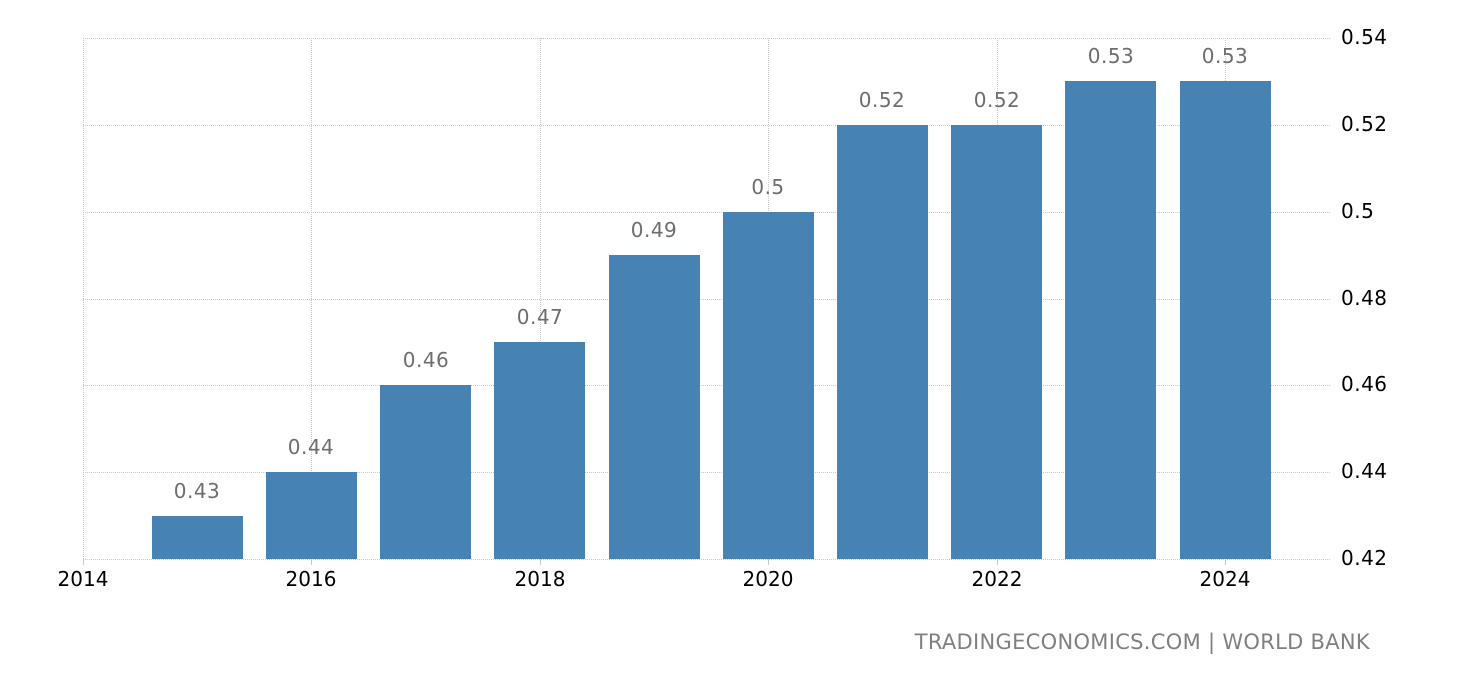 The image size is (1460, 680). I want to click on bar-2018, so click(539, 450).